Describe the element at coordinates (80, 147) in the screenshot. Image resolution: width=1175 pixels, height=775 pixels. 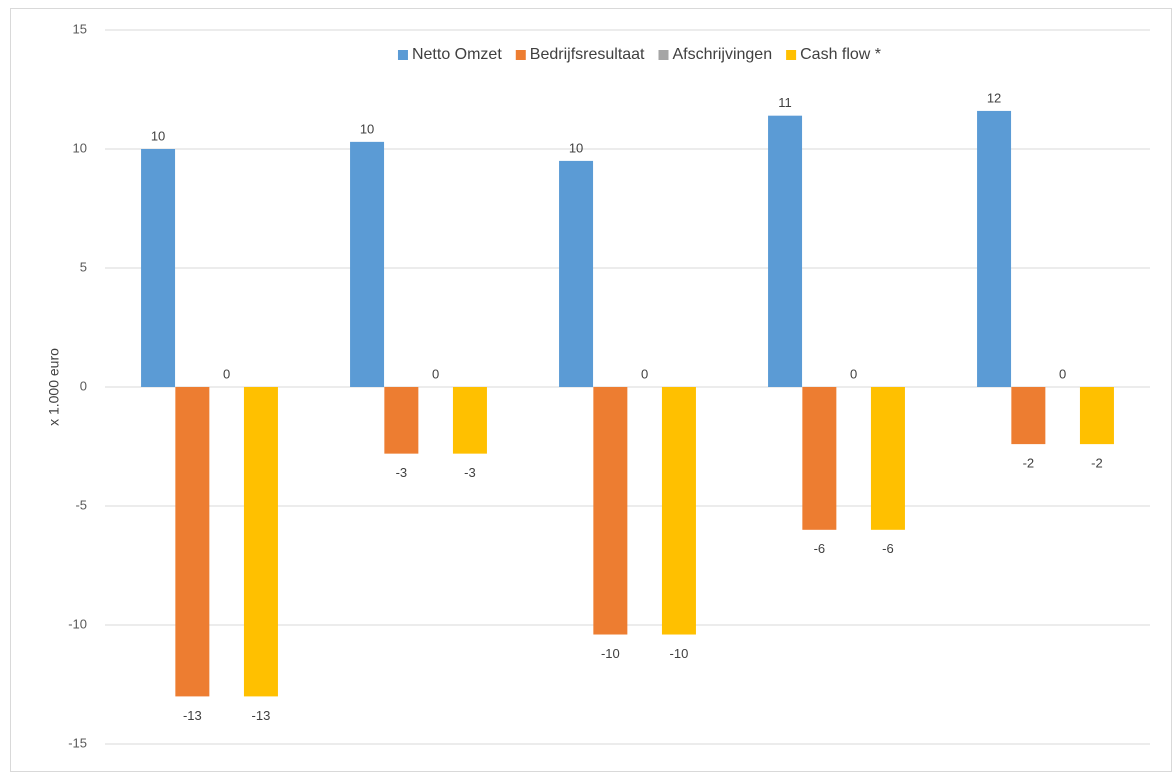
I see `y-tick-label: 10` at that location.